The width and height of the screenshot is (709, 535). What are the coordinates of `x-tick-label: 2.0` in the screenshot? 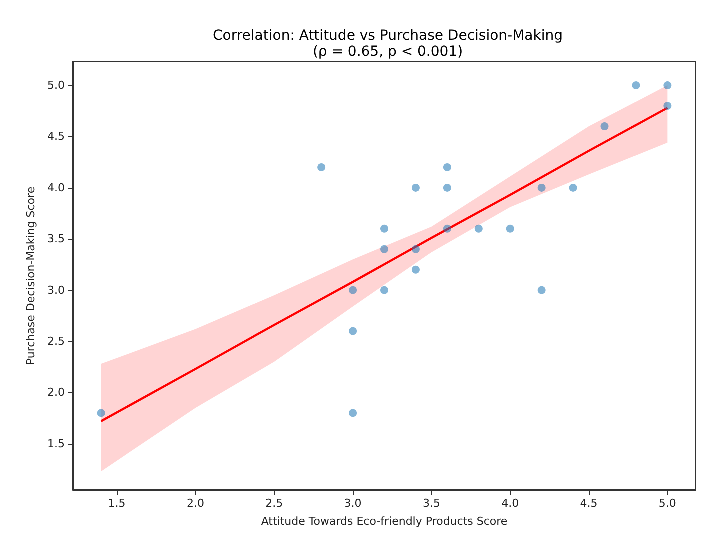 It's located at (195, 503).